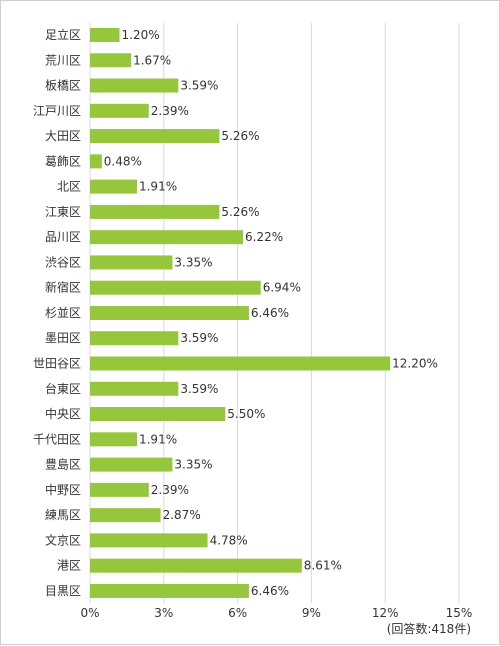  I want to click on category-label: 大田区, so click(63, 136).